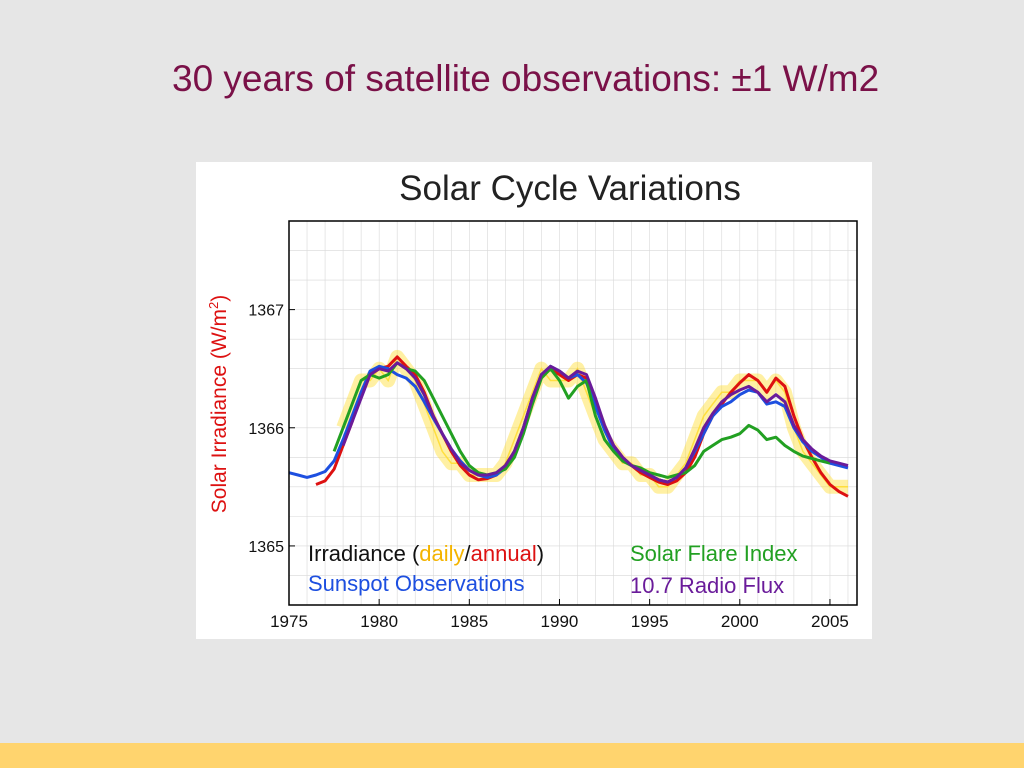 The image size is (1024, 768). What do you see at coordinates (266, 547) in the screenshot?
I see `y-tick-label: 1365` at bounding box center [266, 547].